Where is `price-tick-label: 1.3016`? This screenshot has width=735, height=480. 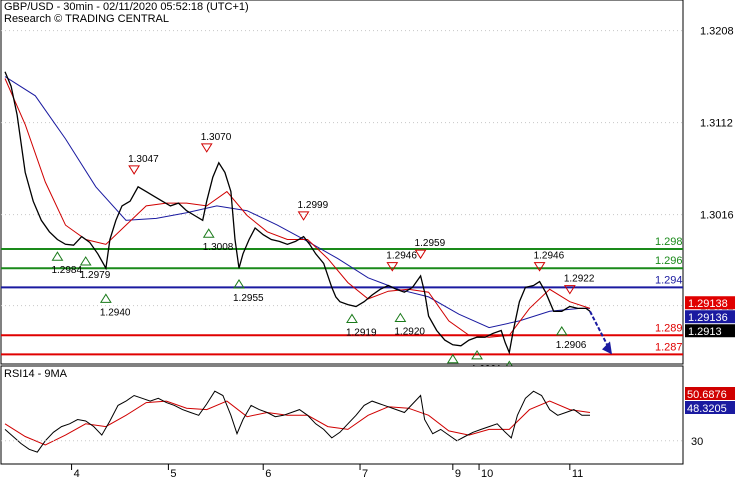
price-tick-label: 1.3016 is located at coordinates (717, 216).